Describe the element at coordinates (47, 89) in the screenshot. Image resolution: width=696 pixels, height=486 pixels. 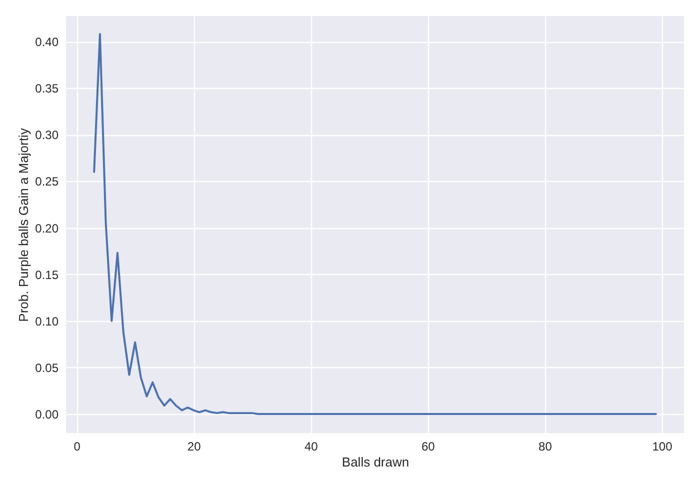
I see `y-tick-label: 0.35` at that location.